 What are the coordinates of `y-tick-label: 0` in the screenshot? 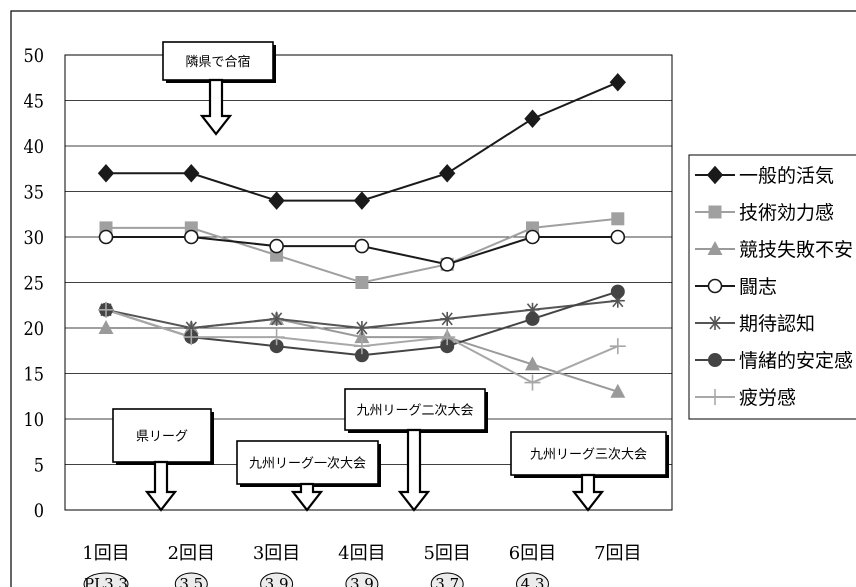 It's located at (39, 512).